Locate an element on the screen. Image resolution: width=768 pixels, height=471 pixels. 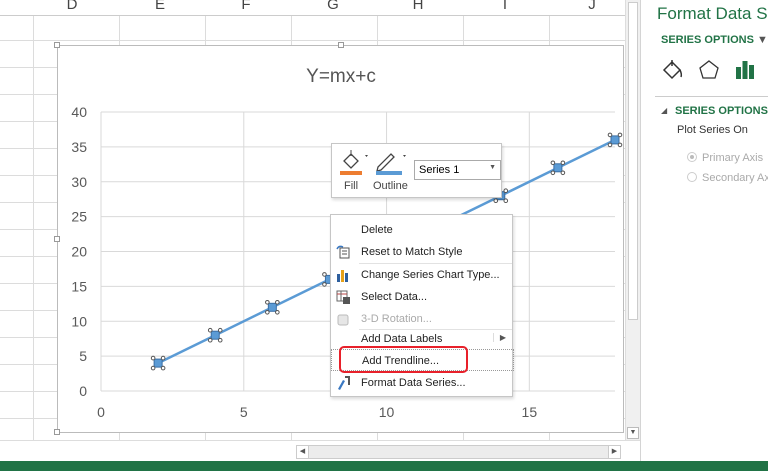
chevron-down-icon: ▼ is located at coordinates (492, 167).